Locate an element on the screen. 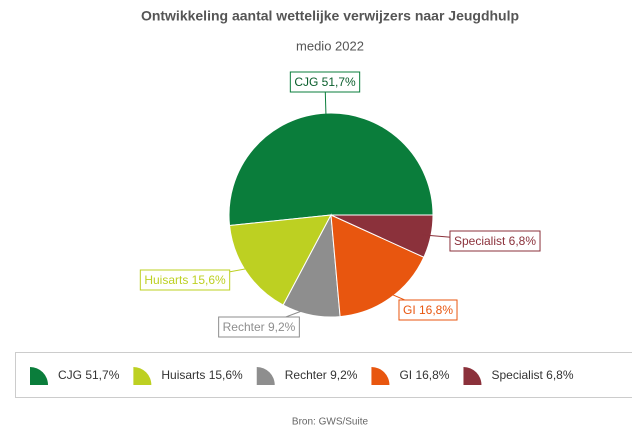  data-label: Rechter 9,2% is located at coordinates (259, 327).